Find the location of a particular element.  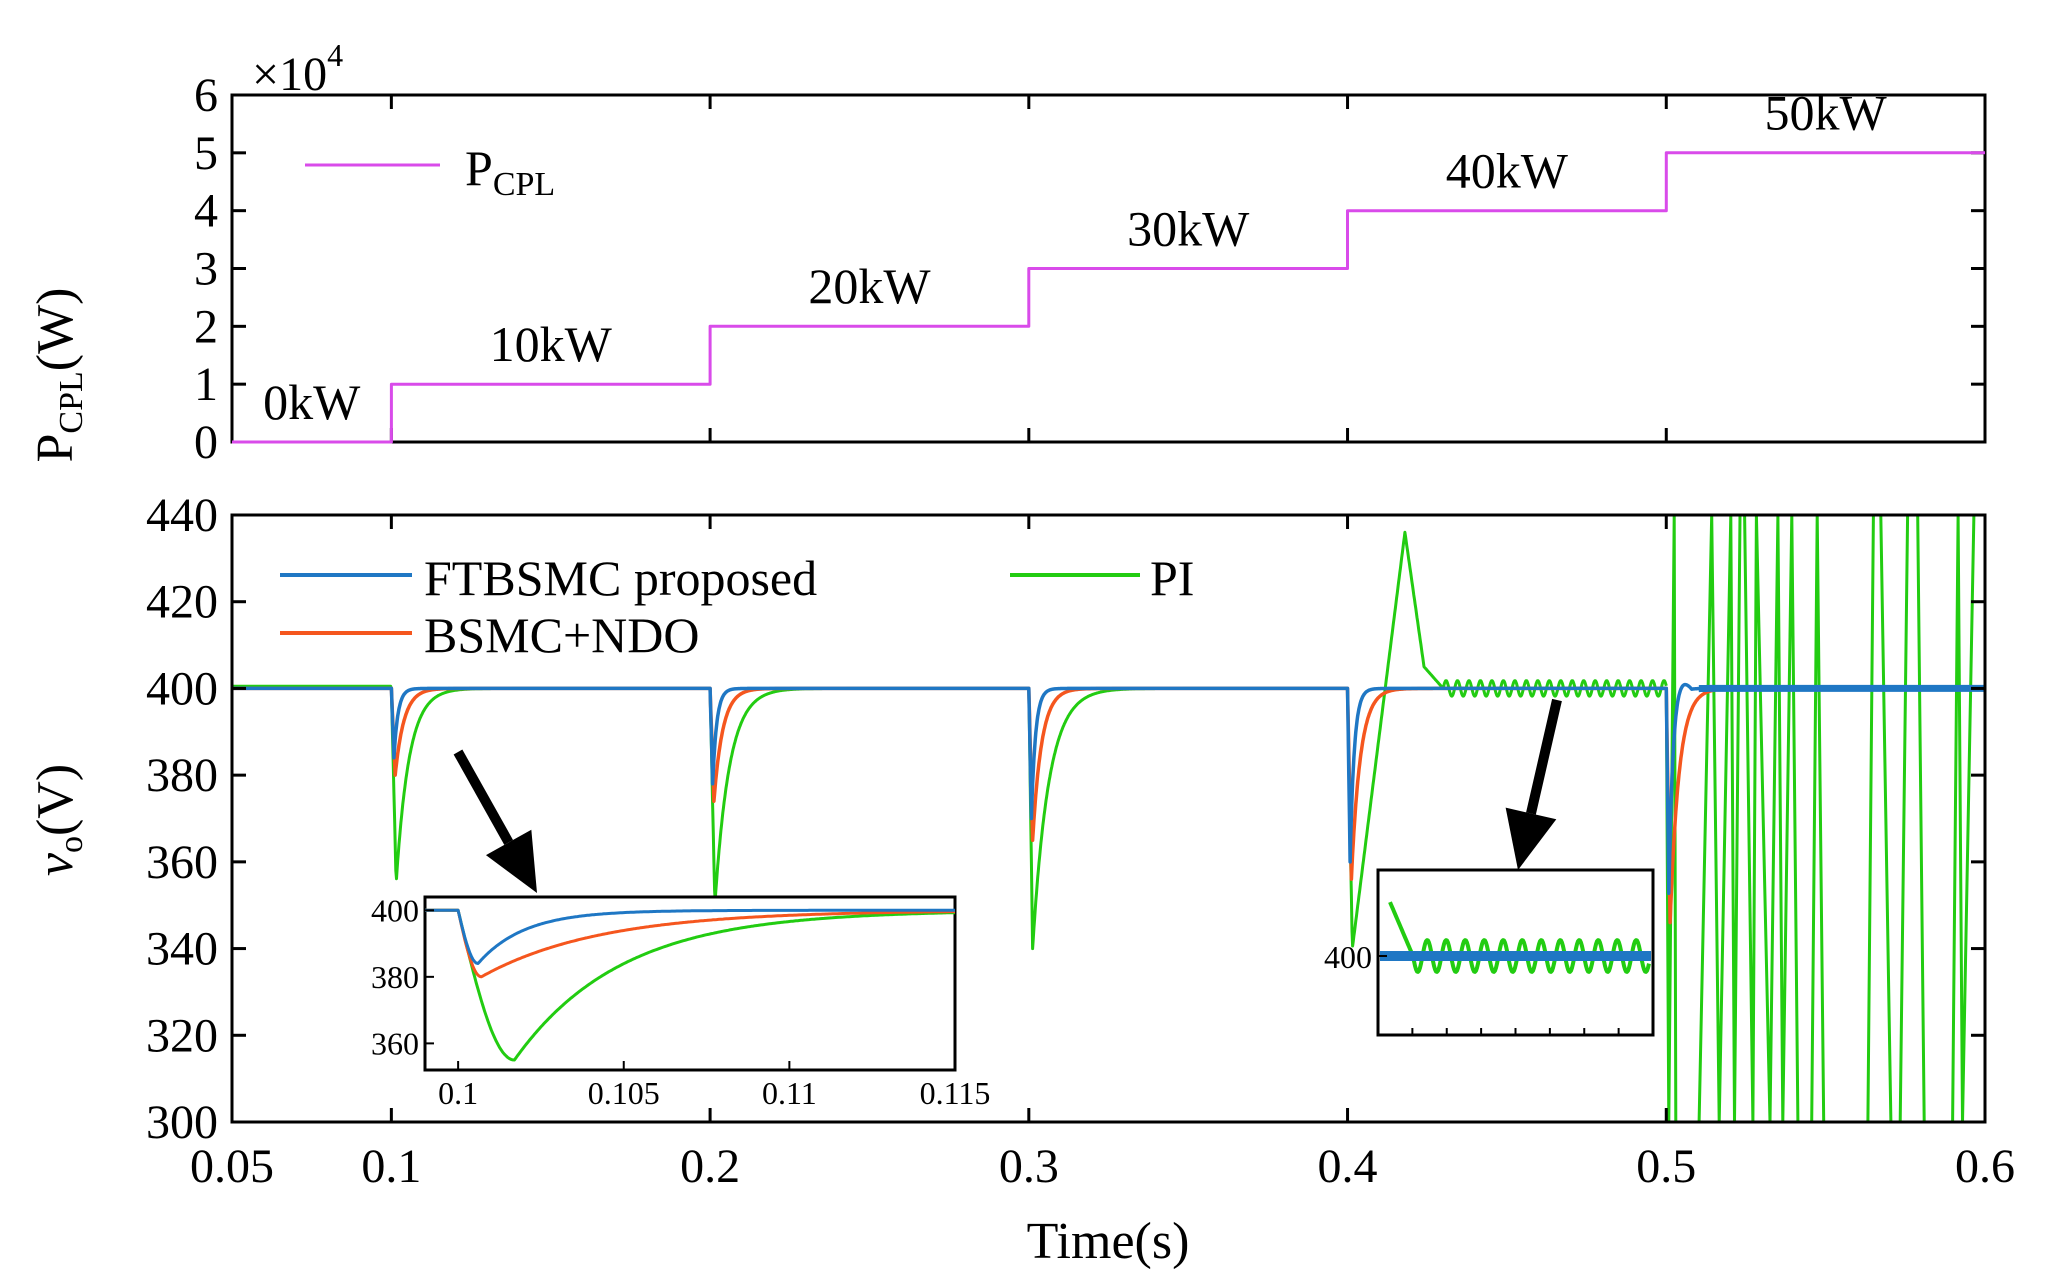

power-step-annotation: 30kW is located at coordinates (1188, 228).